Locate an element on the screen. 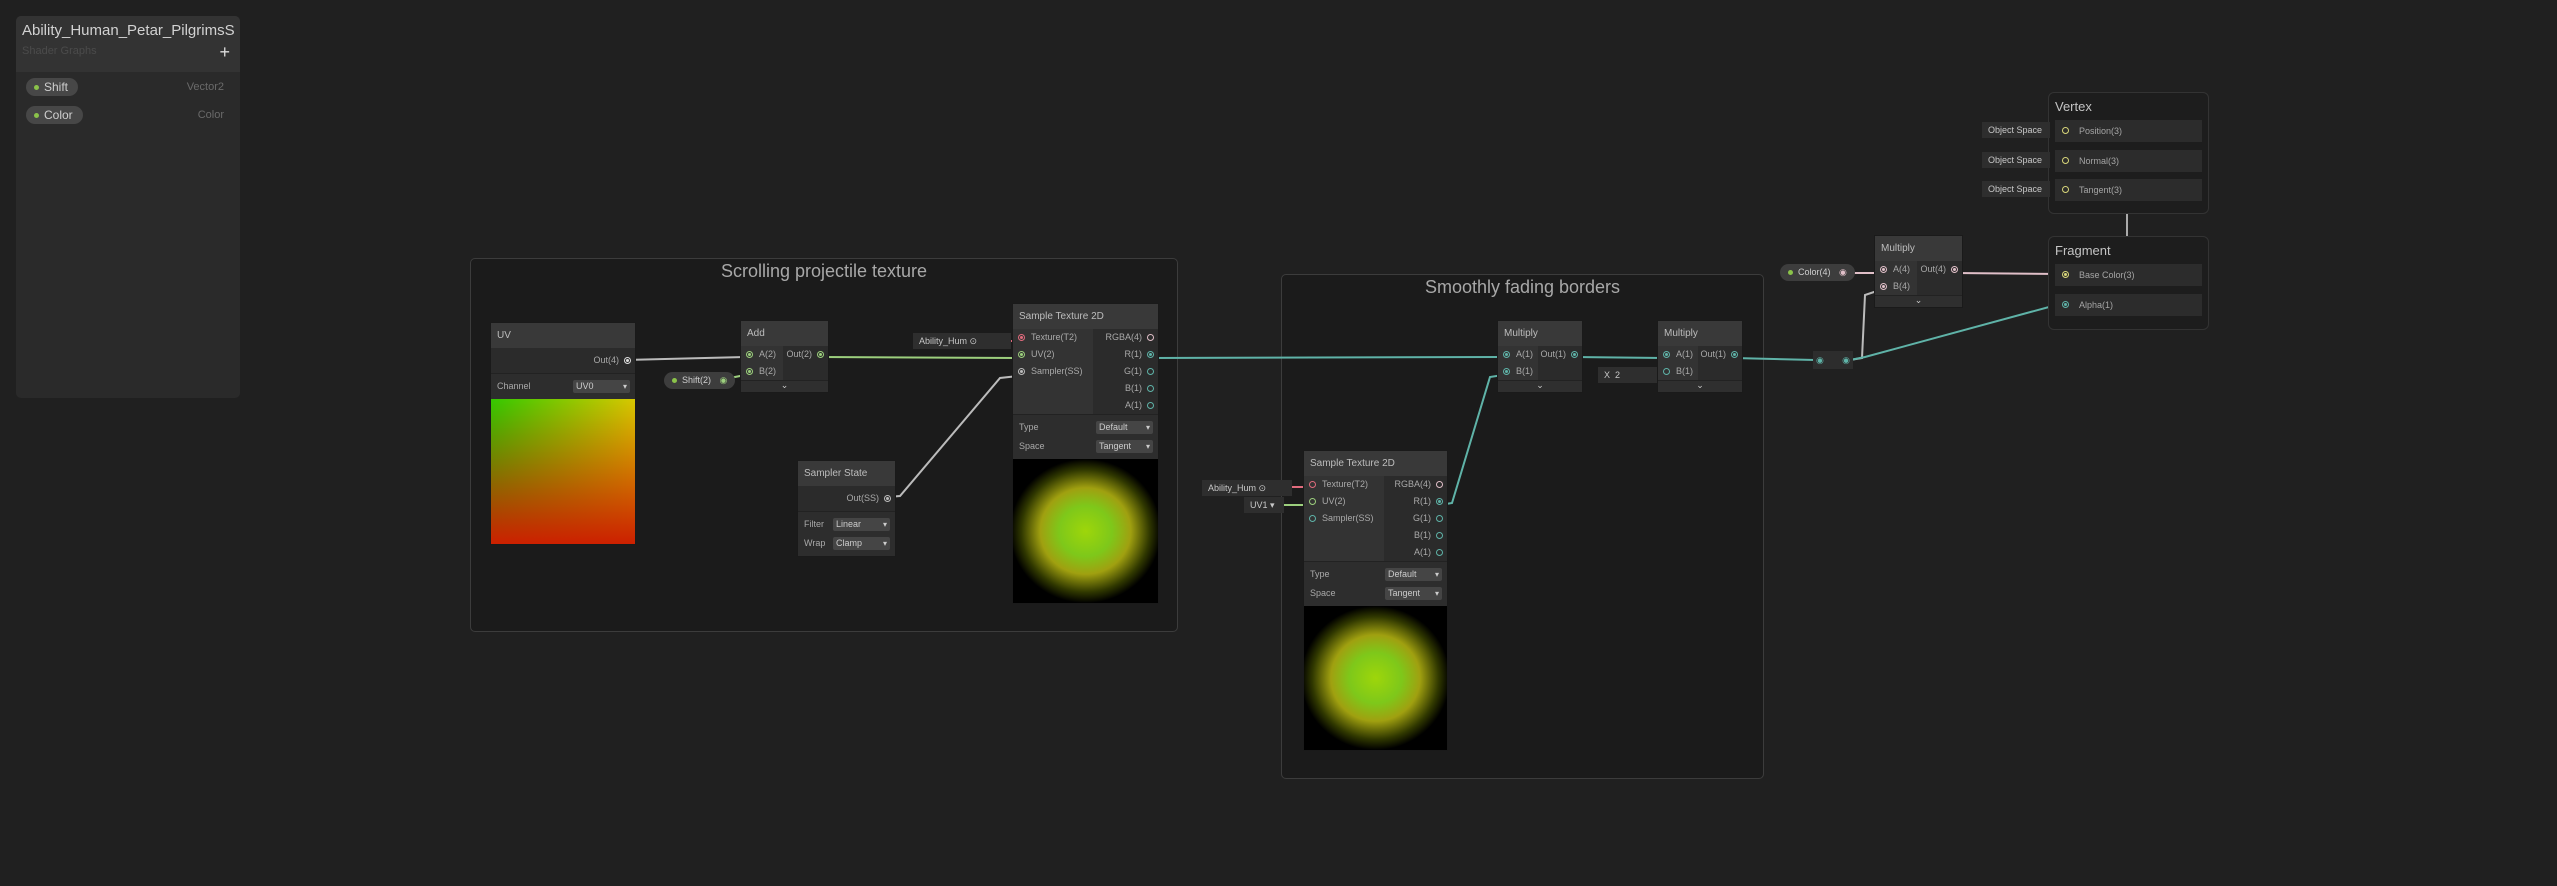 This screenshot has width=2557, height=886. input-port: B(2) is located at coordinates (762, 371).